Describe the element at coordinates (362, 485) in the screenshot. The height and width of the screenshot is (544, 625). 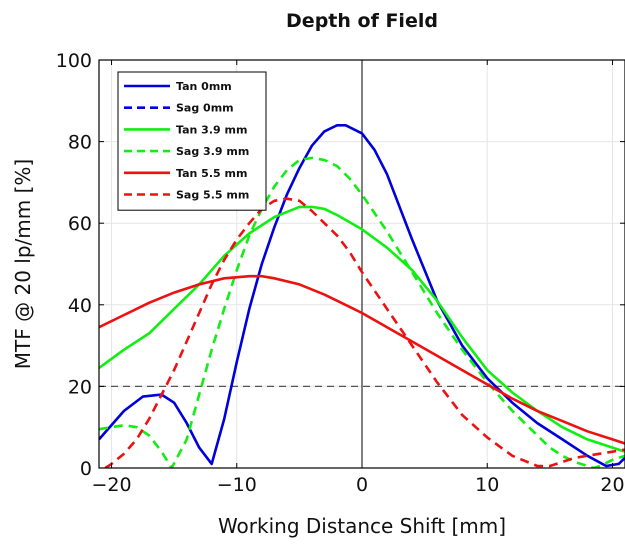
I see `x-tick-label: 0` at that location.